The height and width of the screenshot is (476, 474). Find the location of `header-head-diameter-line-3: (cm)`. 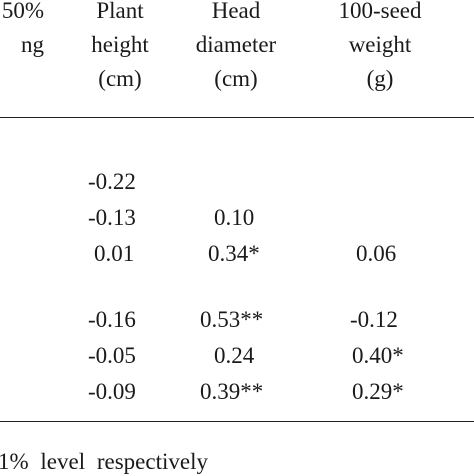

header-head-diameter-line-3: (cm) is located at coordinates (236, 78).